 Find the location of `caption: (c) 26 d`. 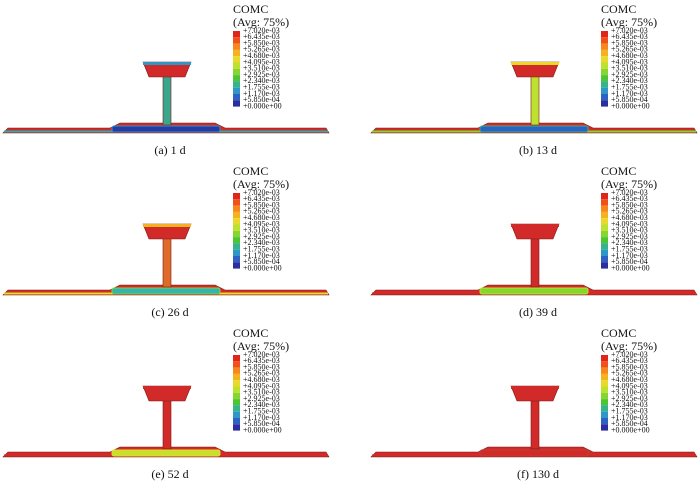

caption: (c) 26 d is located at coordinates (169, 312).